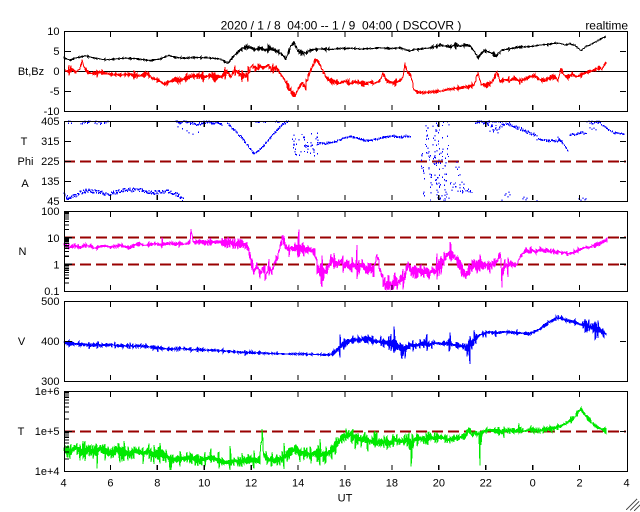 This screenshot has height=512, width=640. Describe the element at coordinates (26, 162) in the screenshot. I see `svg-text: Phi` at that location.